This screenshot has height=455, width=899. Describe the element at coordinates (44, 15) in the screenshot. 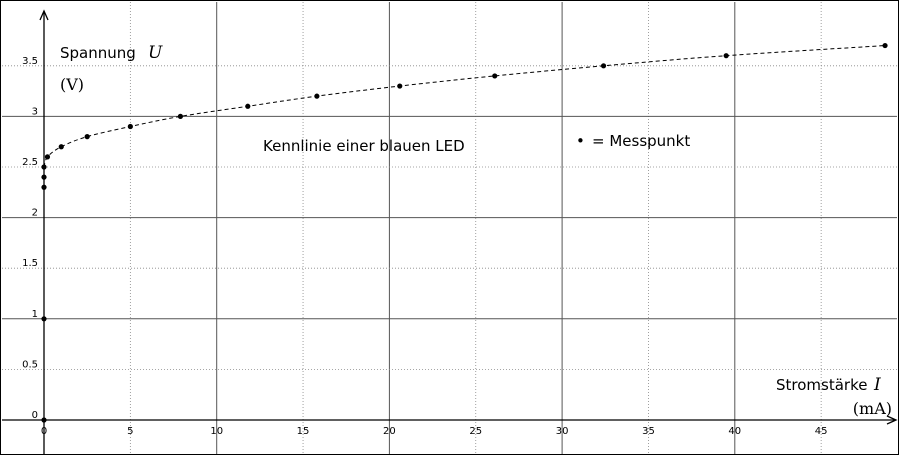

I see `y-axis-arrow` at that location.